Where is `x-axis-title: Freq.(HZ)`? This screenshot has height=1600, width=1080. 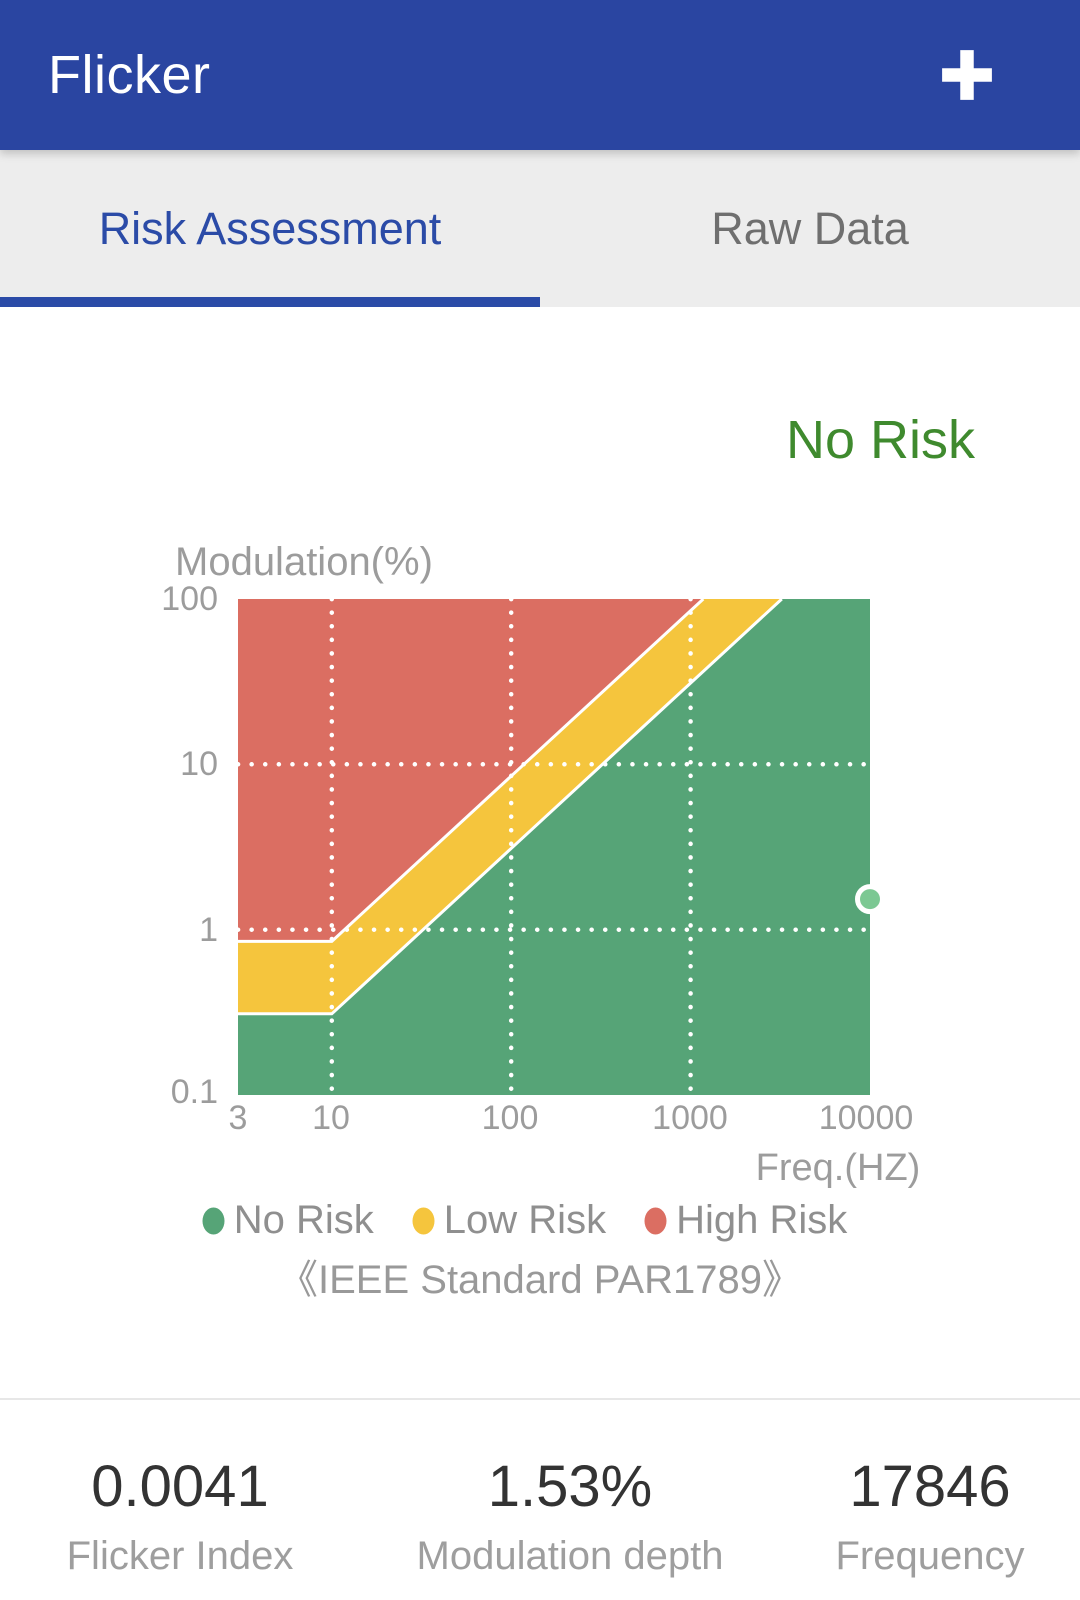 x-axis-title: Freq.(HZ) is located at coordinates (838, 1168).